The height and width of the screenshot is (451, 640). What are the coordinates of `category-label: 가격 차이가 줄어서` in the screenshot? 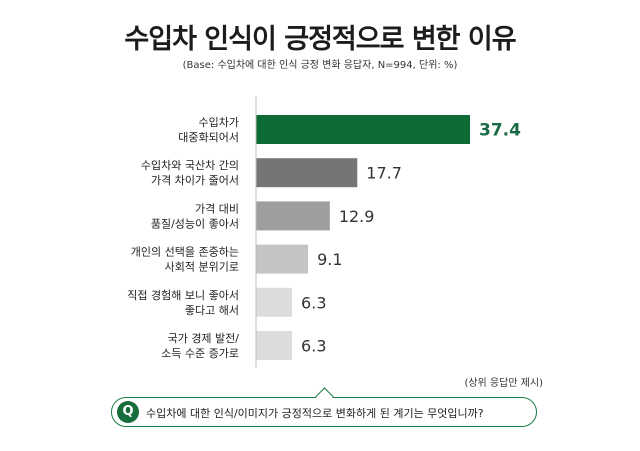 It's located at (195, 180).